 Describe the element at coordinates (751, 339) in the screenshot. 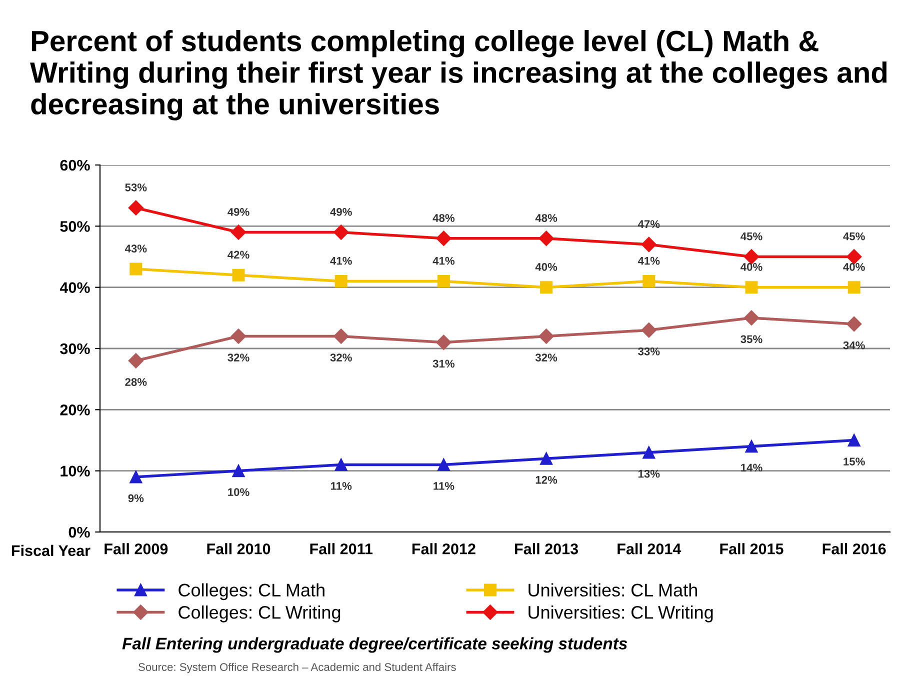

I see `data-label: 35%` at that location.